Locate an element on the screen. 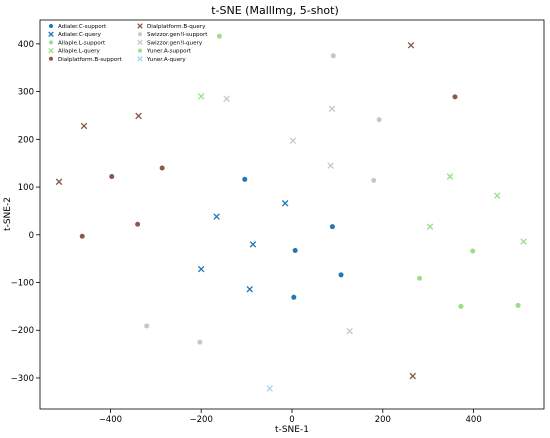 The width and height of the screenshot is (550, 438). legend-label: Yuner.A-support is located at coordinates (169, 52).